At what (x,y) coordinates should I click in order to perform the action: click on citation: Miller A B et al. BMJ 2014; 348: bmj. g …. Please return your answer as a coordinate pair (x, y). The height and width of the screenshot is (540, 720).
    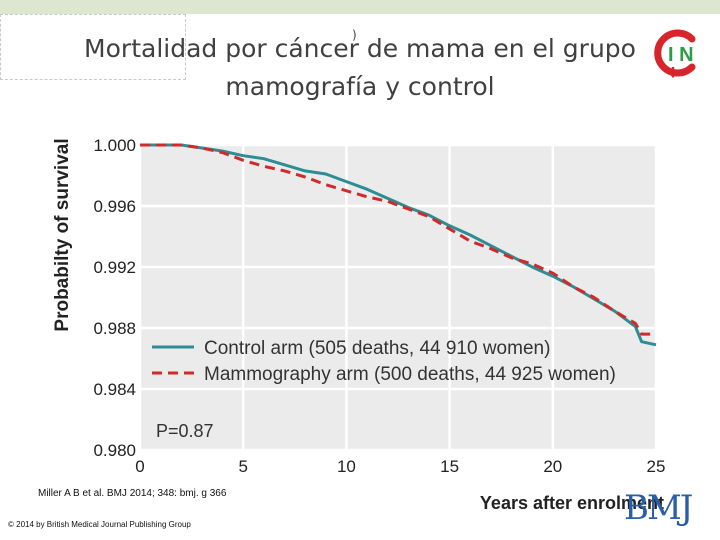
    Looking at the image, I should click on (132, 493).